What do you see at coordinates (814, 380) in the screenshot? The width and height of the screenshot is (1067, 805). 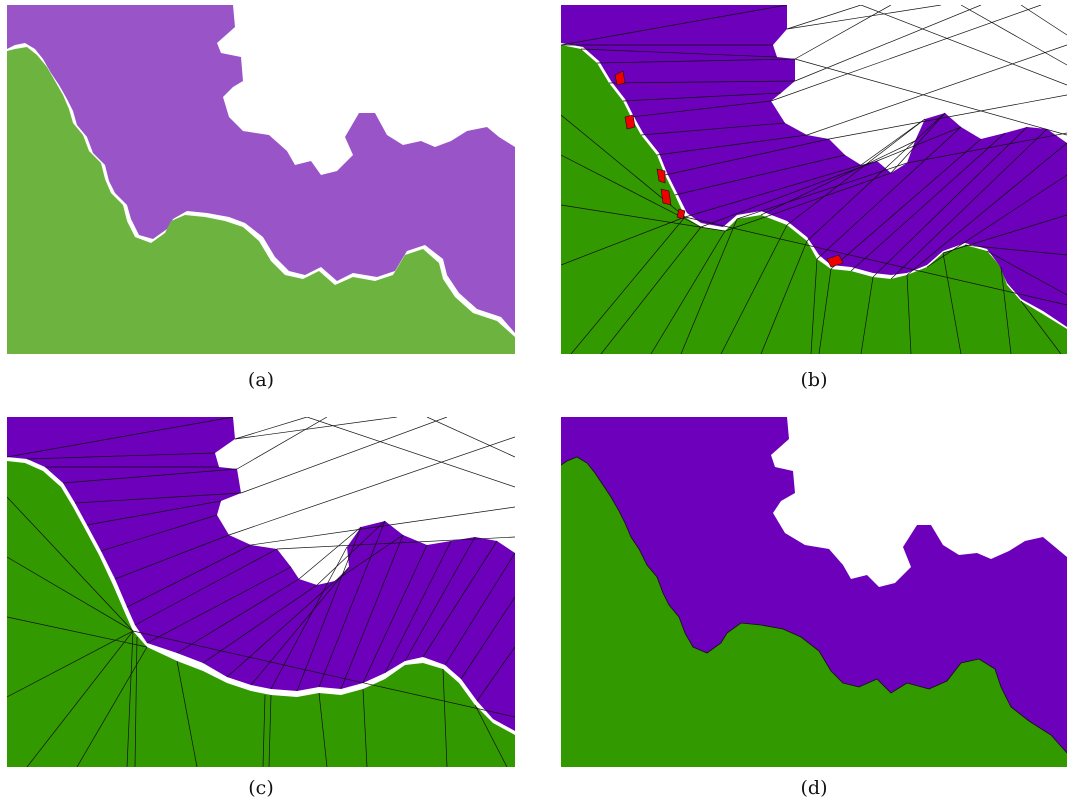 I see `panel-b-caption: (b)` at bounding box center [814, 380].